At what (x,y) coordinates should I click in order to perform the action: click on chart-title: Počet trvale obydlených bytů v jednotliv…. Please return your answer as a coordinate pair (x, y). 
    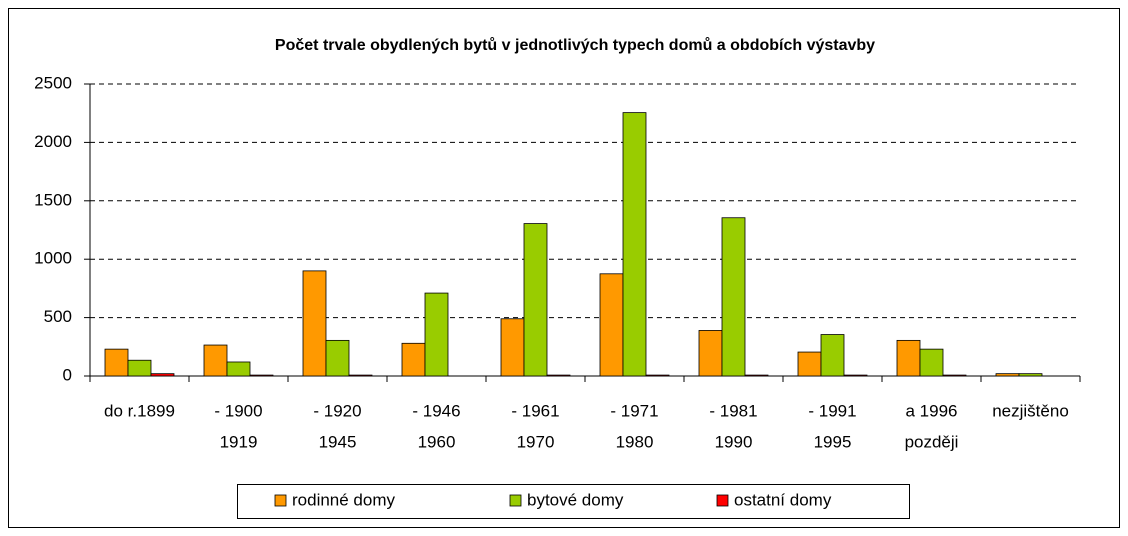
    Looking at the image, I should click on (575, 45).